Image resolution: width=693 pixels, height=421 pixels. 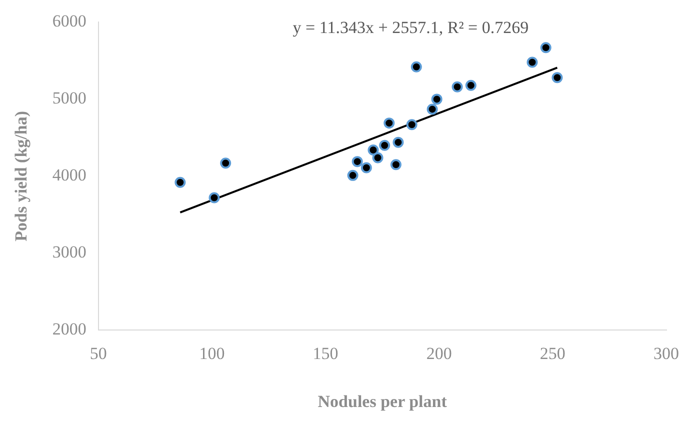 I want to click on x-tick-label: 150, so click(x=325, y=353).